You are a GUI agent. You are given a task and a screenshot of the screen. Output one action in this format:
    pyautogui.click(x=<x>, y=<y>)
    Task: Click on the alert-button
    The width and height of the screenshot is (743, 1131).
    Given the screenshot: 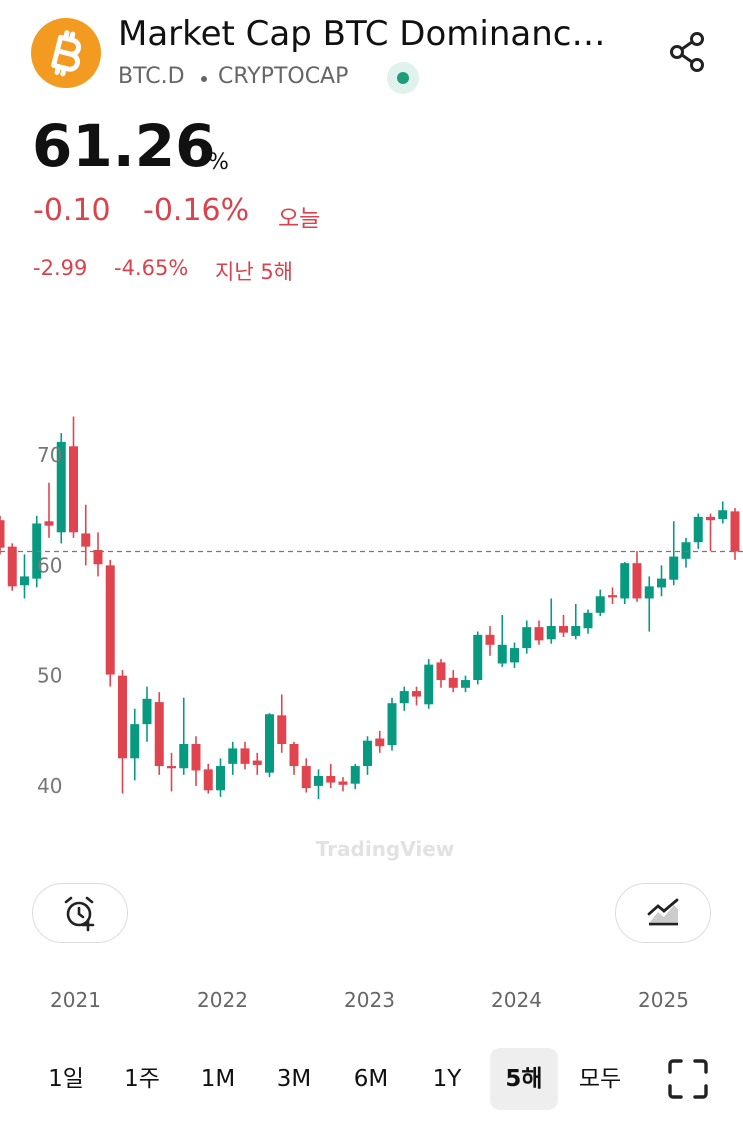 What is the action you would take?
    pyautogui.click(x=80, y=913)
    